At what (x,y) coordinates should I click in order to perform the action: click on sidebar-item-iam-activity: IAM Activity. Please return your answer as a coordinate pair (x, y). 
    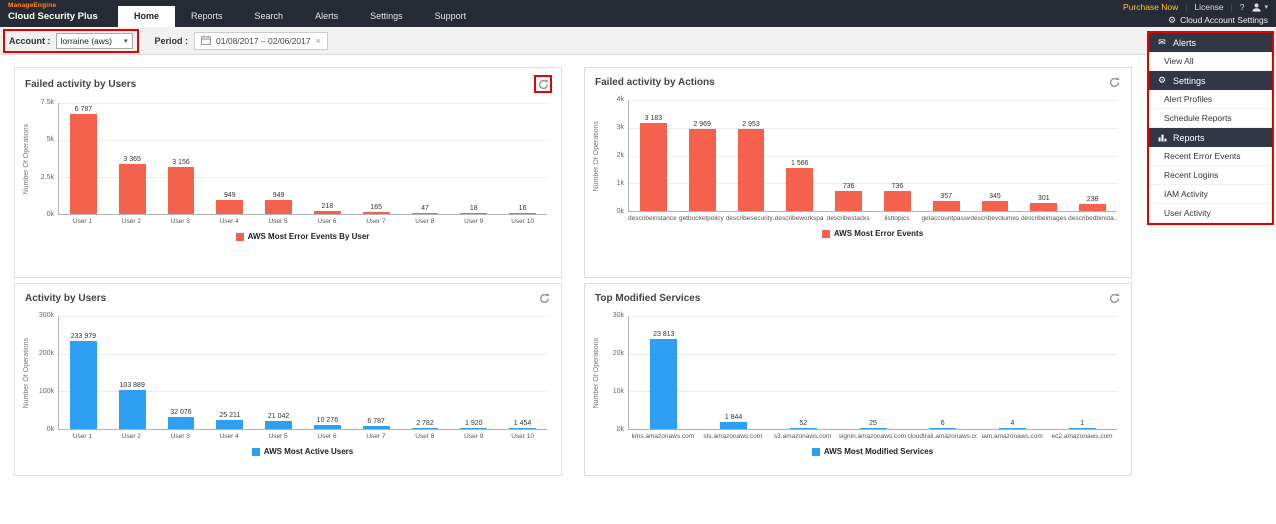
    Looking at the image, I should click on (1210, 194).